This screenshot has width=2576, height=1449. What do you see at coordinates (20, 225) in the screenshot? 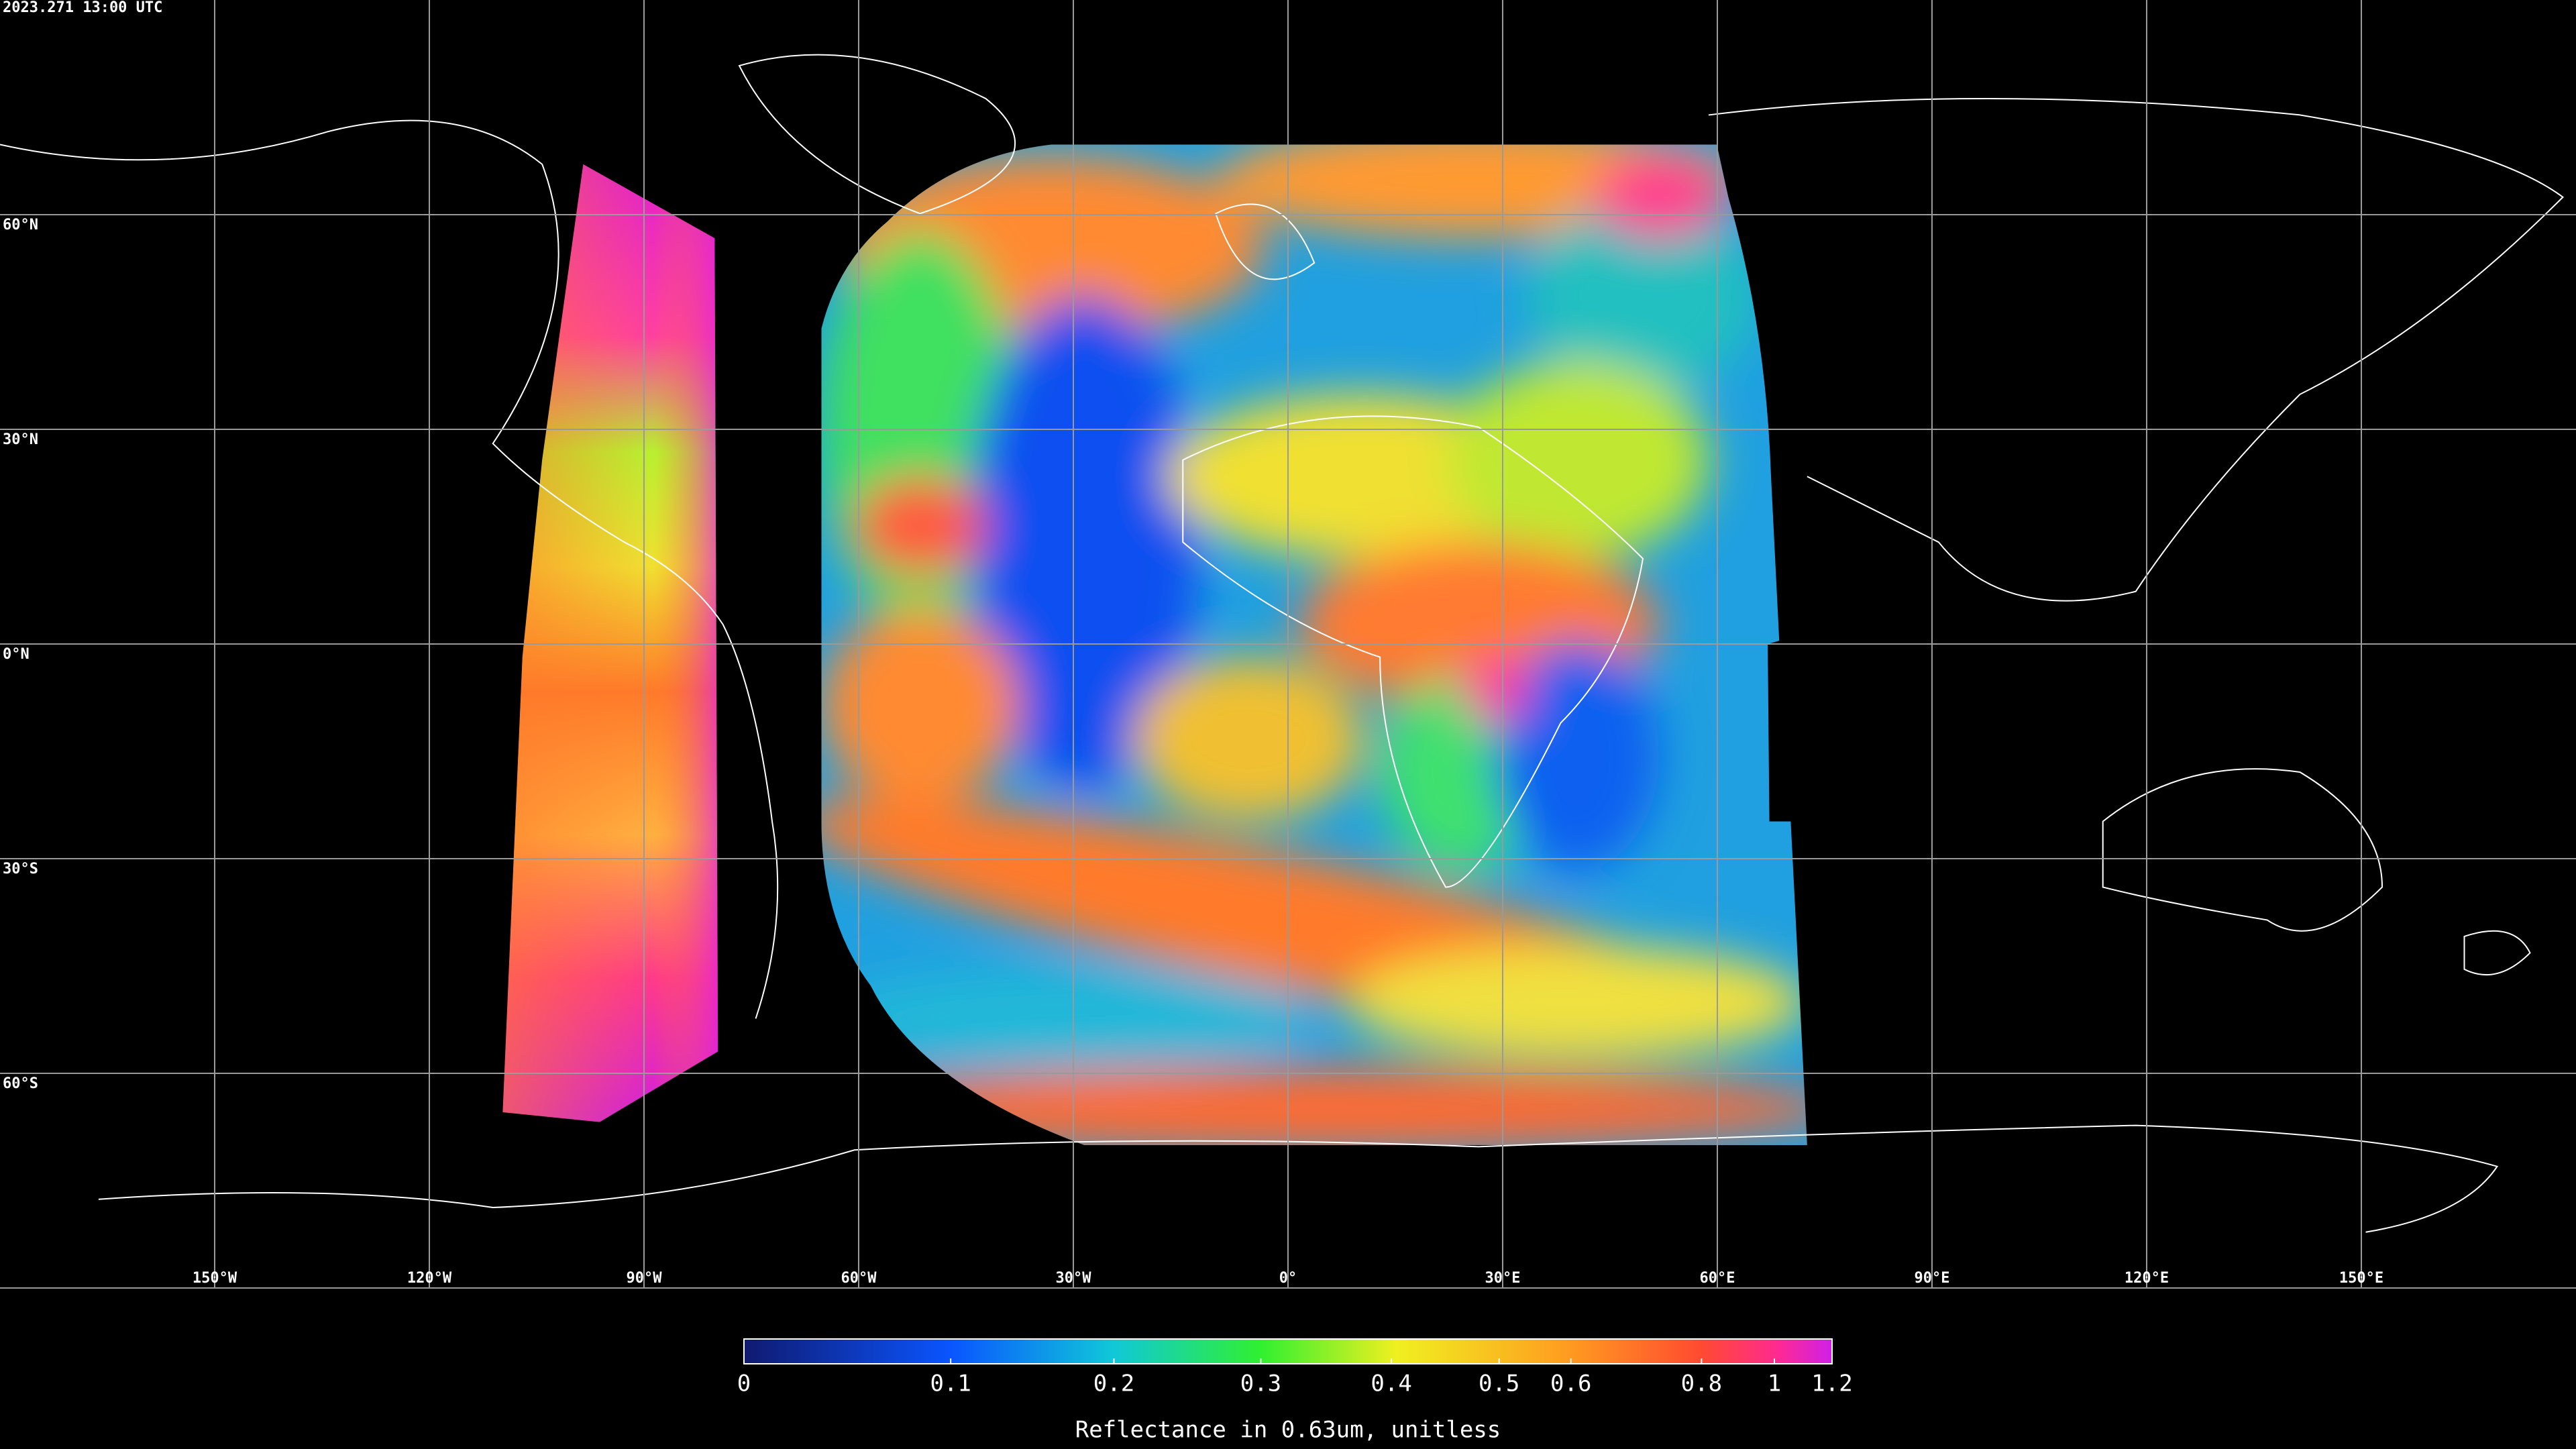
I see `lat-label: 60°N` at bounding box center [20, 225].